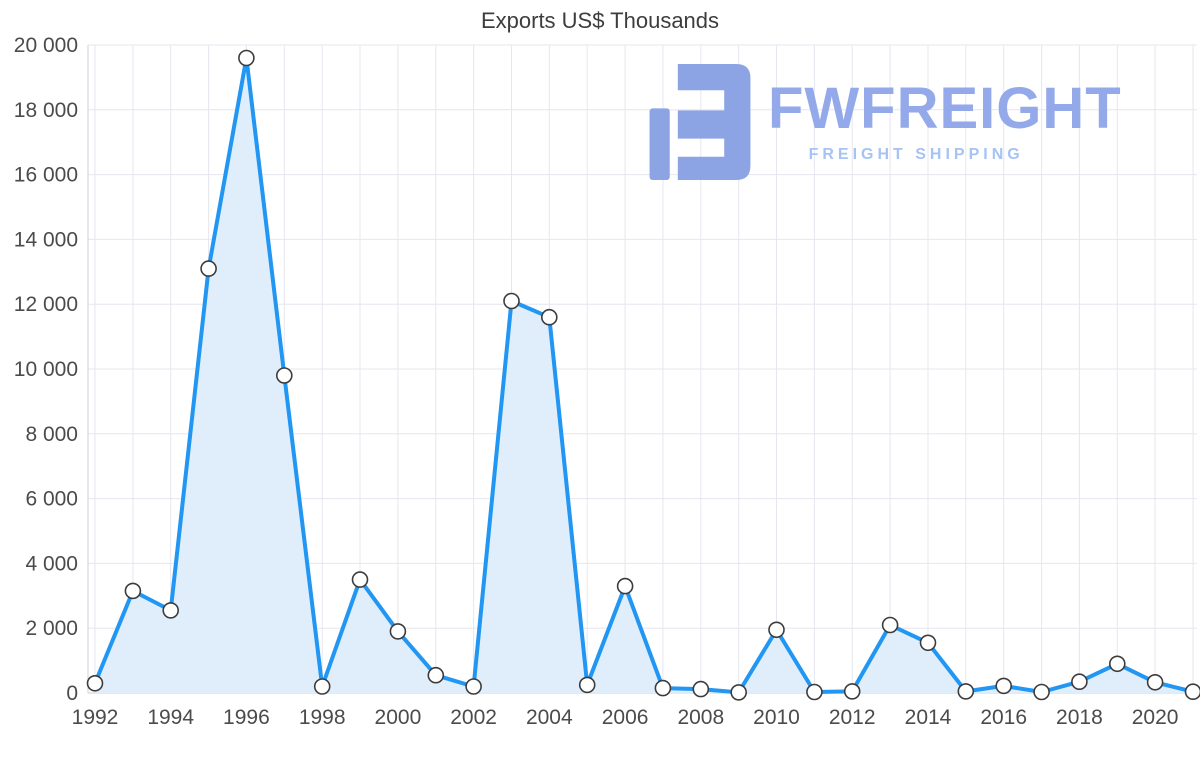  I want to click on svg-text: 2008, so click(700, 717).